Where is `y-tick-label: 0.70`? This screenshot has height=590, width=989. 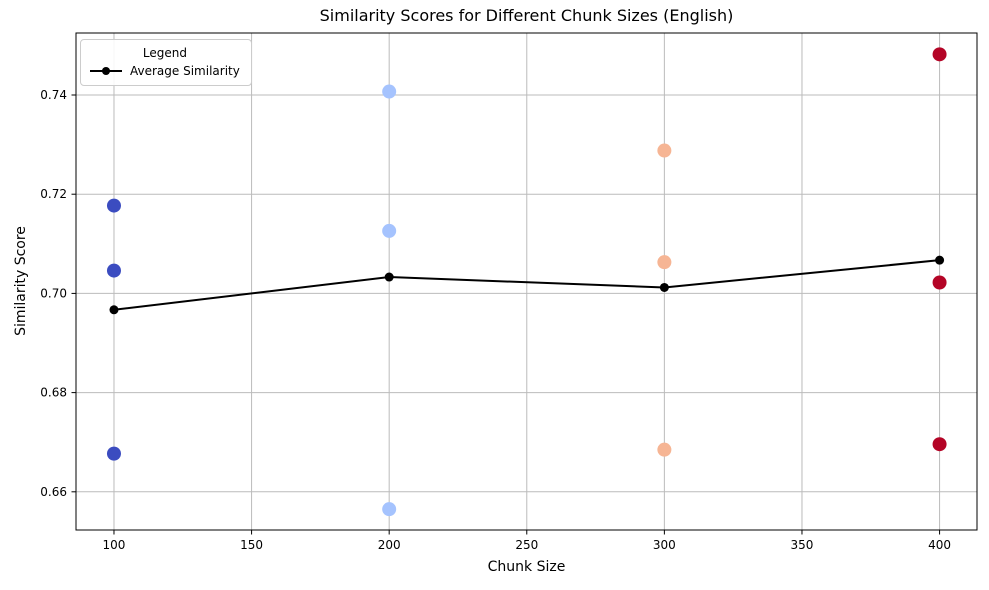
y-tick-label: 0.70 is located at coordinates (53, 293).